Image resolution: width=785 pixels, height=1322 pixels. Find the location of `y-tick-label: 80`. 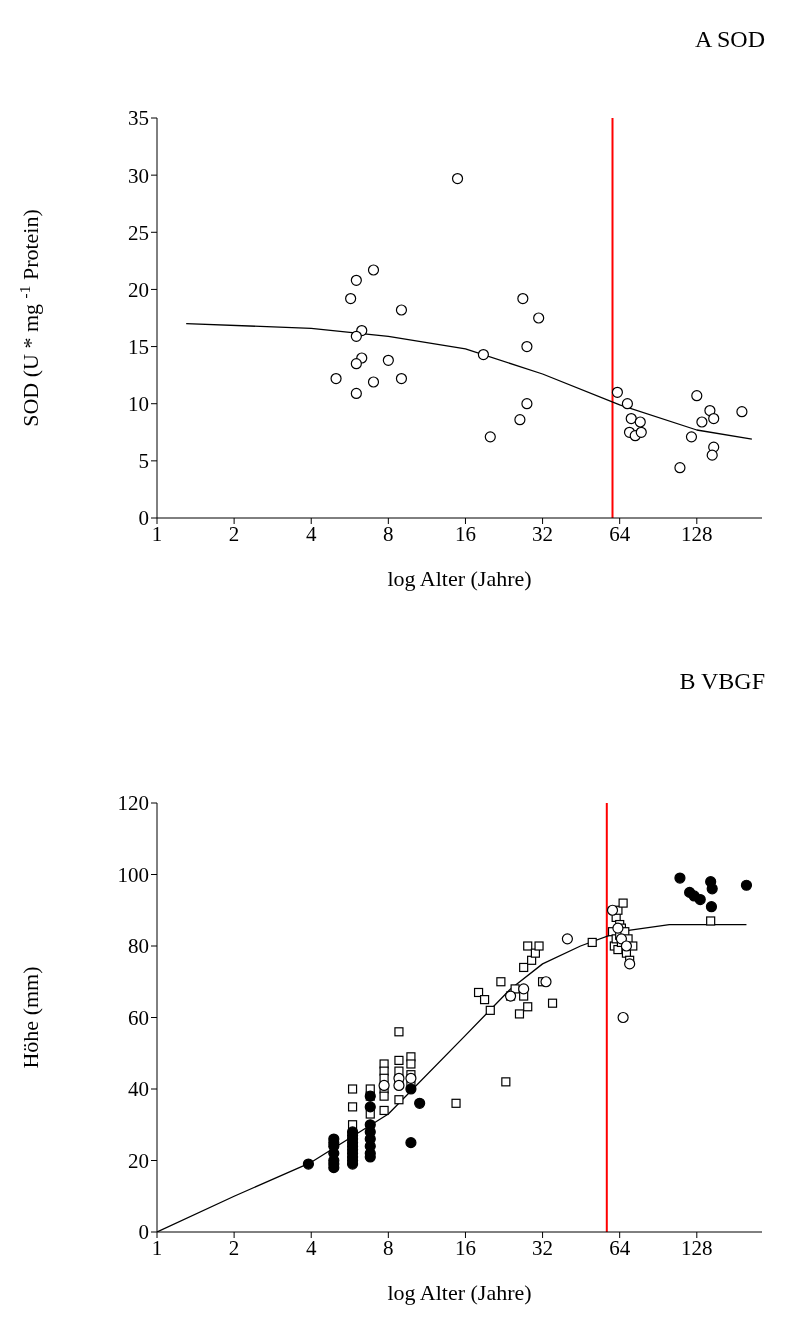

y-tick-label: 80 is located at coordinates (138, 946).